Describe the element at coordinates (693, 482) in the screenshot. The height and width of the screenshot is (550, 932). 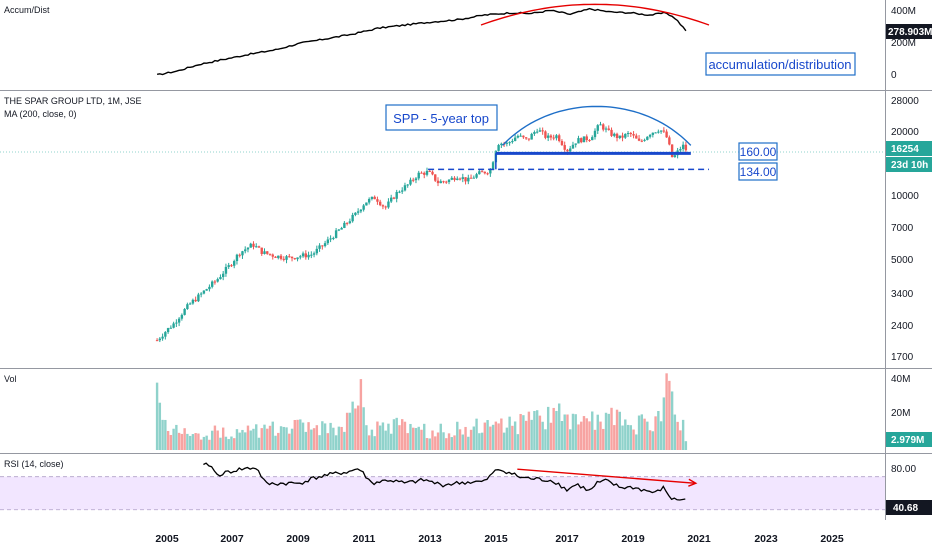
I see `rsi-trend-arrow-head` at that location.